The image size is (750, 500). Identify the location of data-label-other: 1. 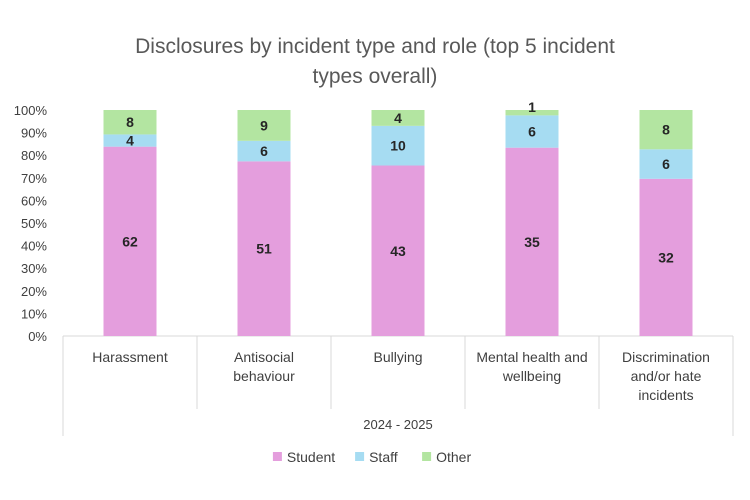
(532, 107).